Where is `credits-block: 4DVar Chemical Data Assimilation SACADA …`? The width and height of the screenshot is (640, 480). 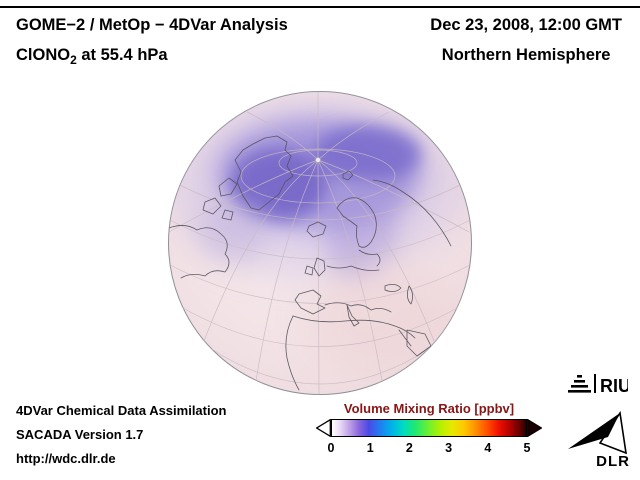
credits-block: 4DVar Chemical Data Assimilation SACADA … is located at coordinates (121, 435).